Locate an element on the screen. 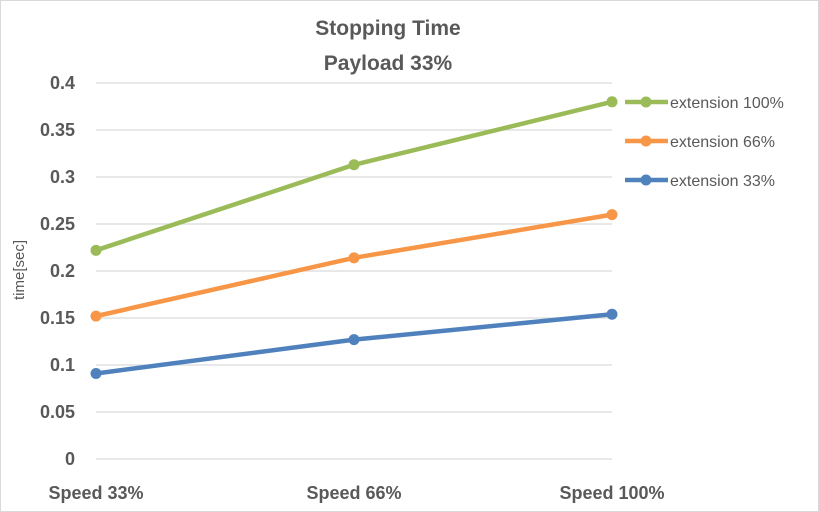 The image size is (819, 512). y-tick-label: 0.35 is located at coordinates (57, 130).